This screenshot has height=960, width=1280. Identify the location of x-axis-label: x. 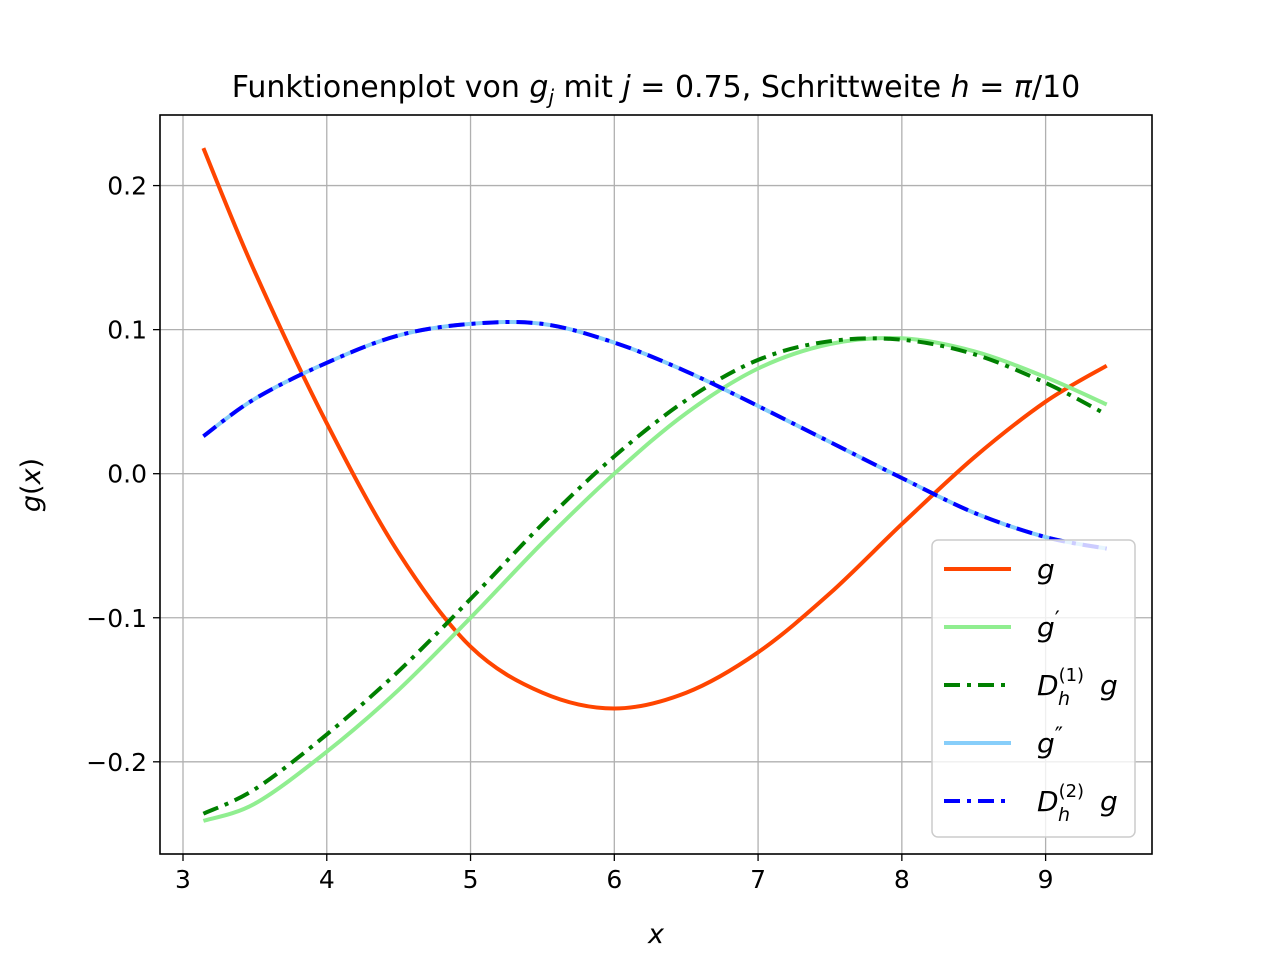
(656, 934).